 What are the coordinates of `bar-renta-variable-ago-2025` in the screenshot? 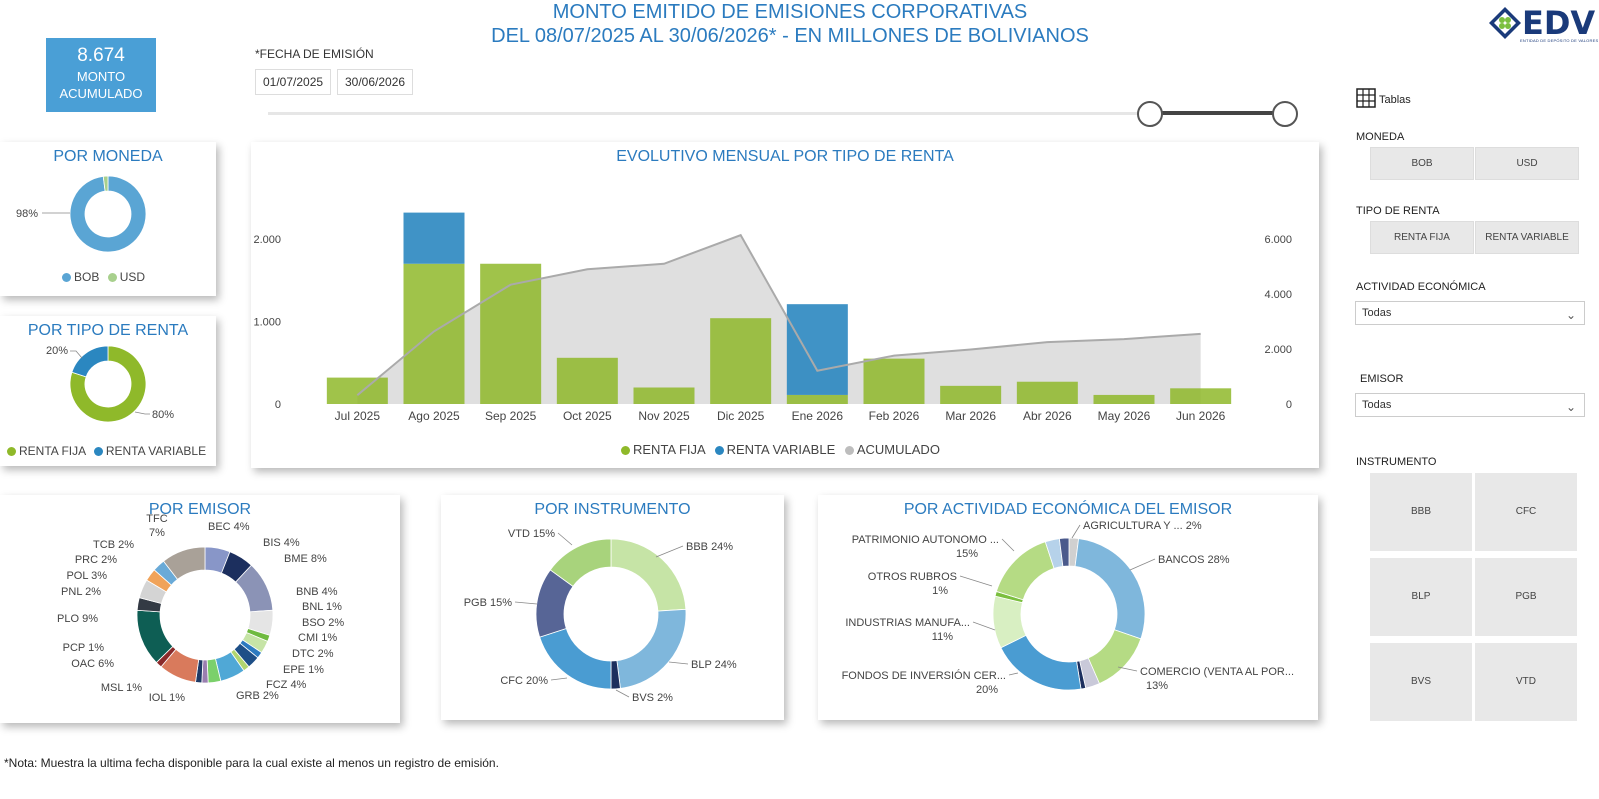 It's located at (434, 238).